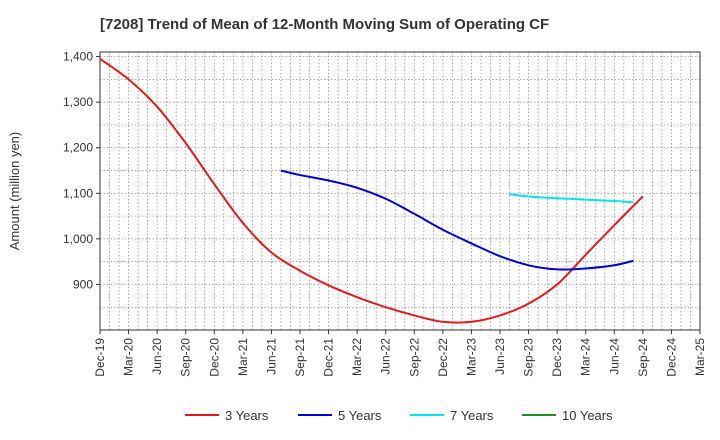  I want to click on x-tick-label: Mar-22, so click(357, 357).